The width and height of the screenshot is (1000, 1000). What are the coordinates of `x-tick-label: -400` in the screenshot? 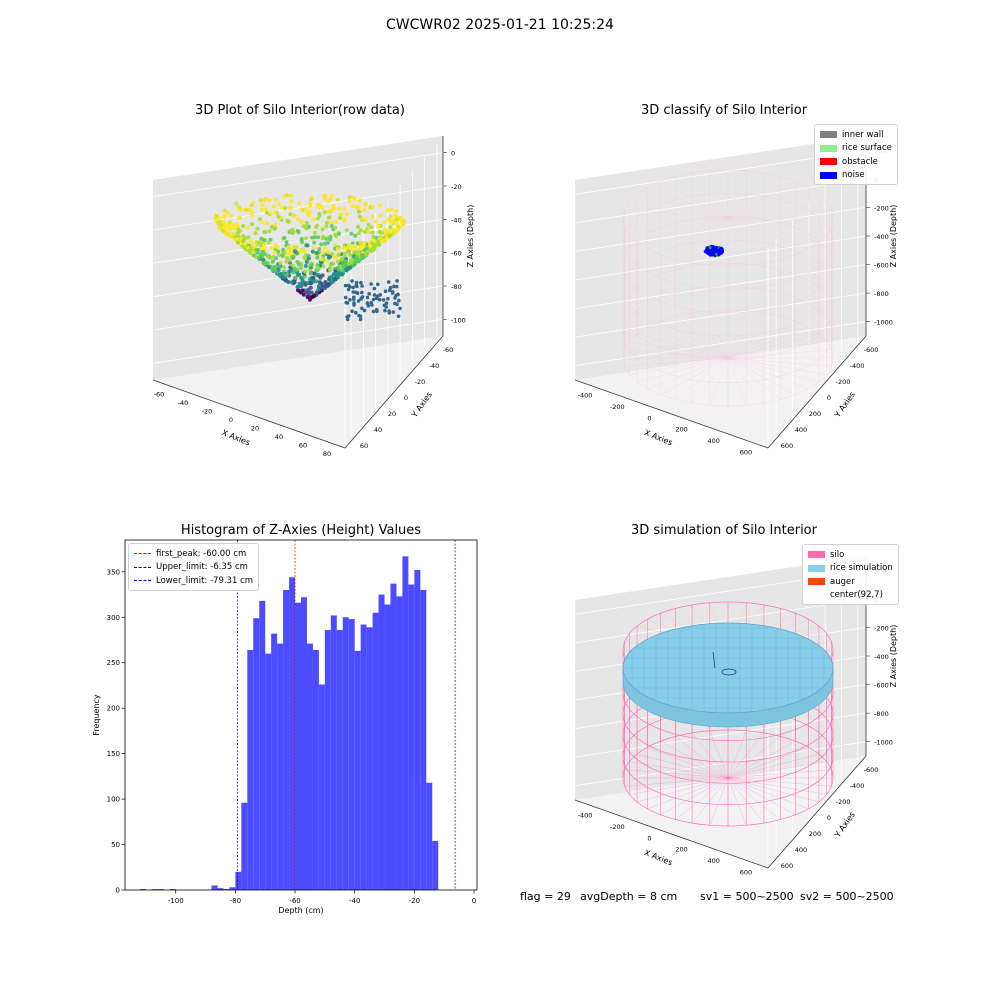 It's located at (585, 396).